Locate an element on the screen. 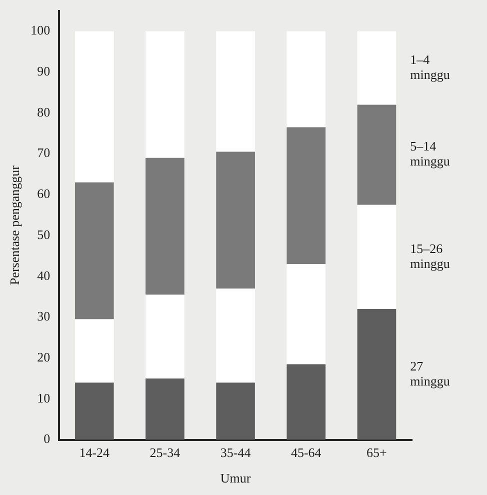  series-label: 1–4 minggu is located at coordinates (430, 67).